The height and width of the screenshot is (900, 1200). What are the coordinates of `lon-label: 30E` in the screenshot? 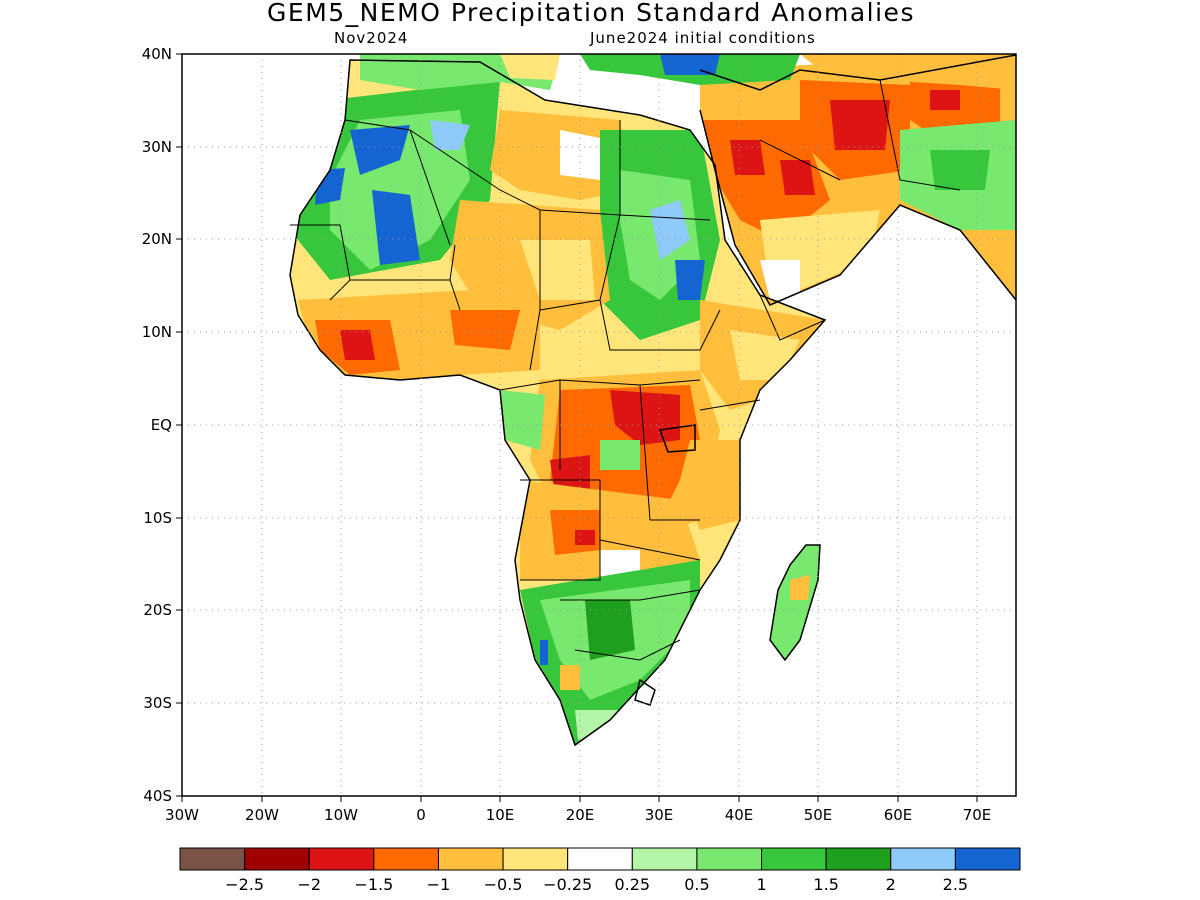 It's located at (659, 815).